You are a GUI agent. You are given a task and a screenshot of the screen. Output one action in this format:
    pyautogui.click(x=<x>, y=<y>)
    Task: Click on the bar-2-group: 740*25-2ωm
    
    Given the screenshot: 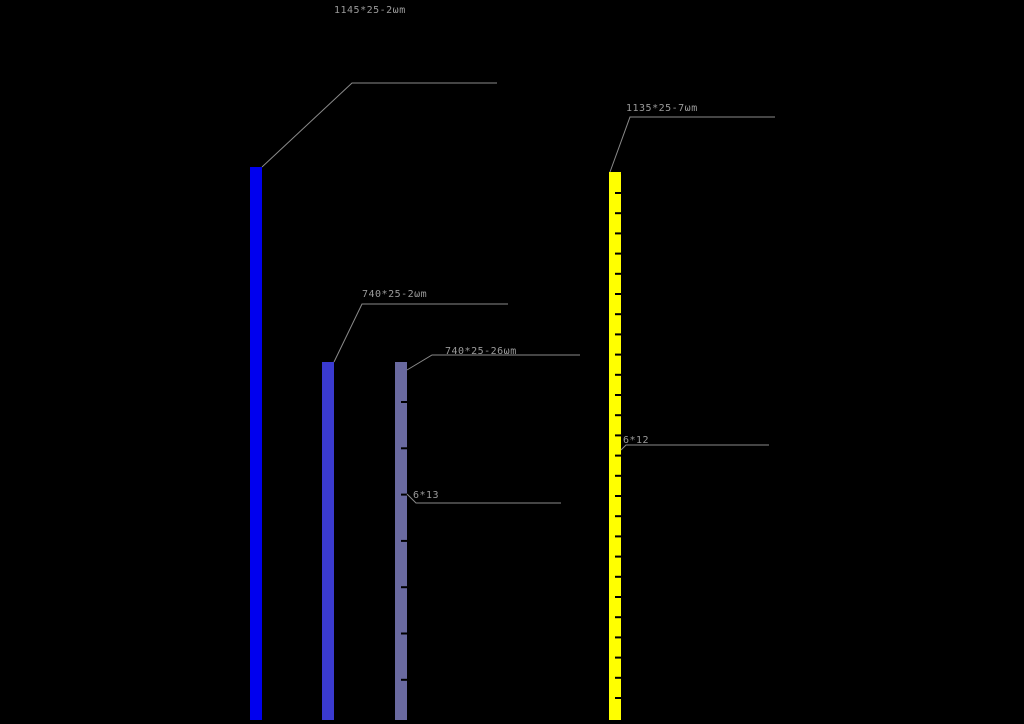 What is the action you would take?
    pyautogui.click(x=415, y=504)
    